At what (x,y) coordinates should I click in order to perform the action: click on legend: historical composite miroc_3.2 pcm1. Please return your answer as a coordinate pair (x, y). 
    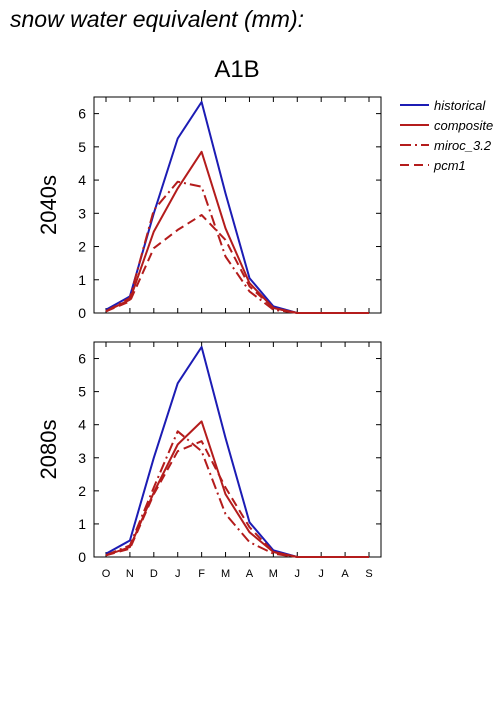
    Looking at the image, I should click on (446, 135).